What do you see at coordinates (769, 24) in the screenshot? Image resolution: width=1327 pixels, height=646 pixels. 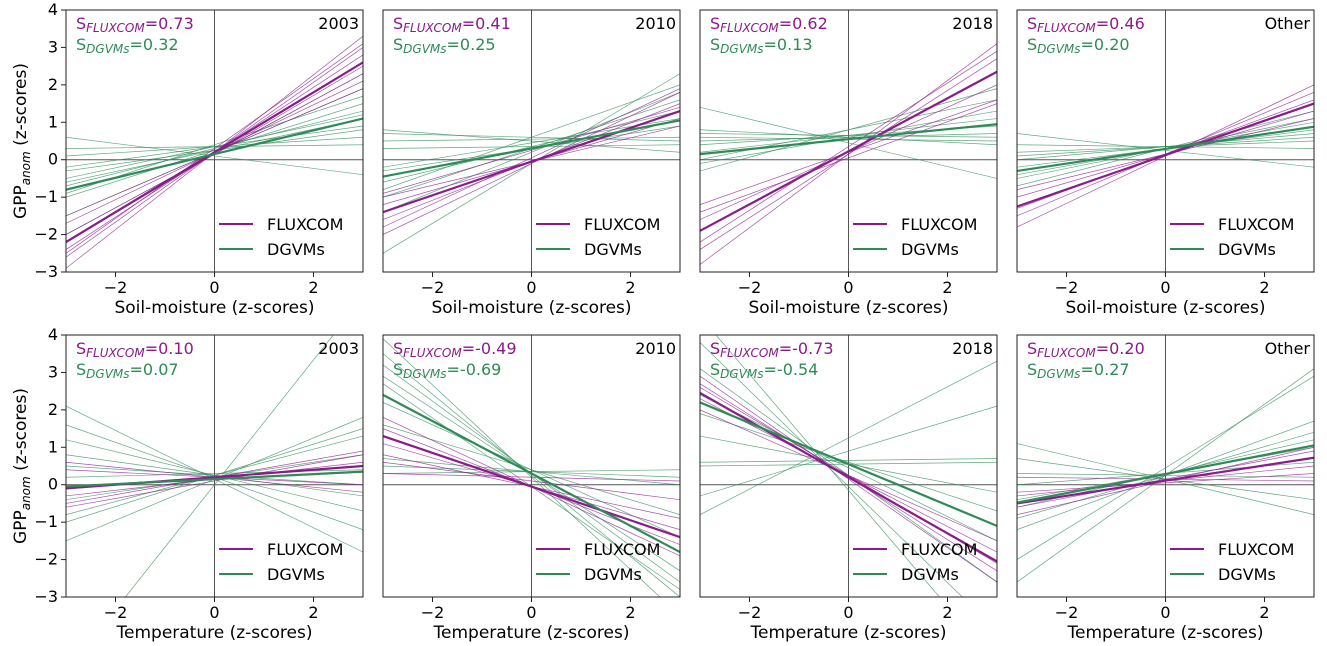 I see `fluxcom-sensitivity-label: SFLUXCOM=0.62` at bounding box center [769, 24].